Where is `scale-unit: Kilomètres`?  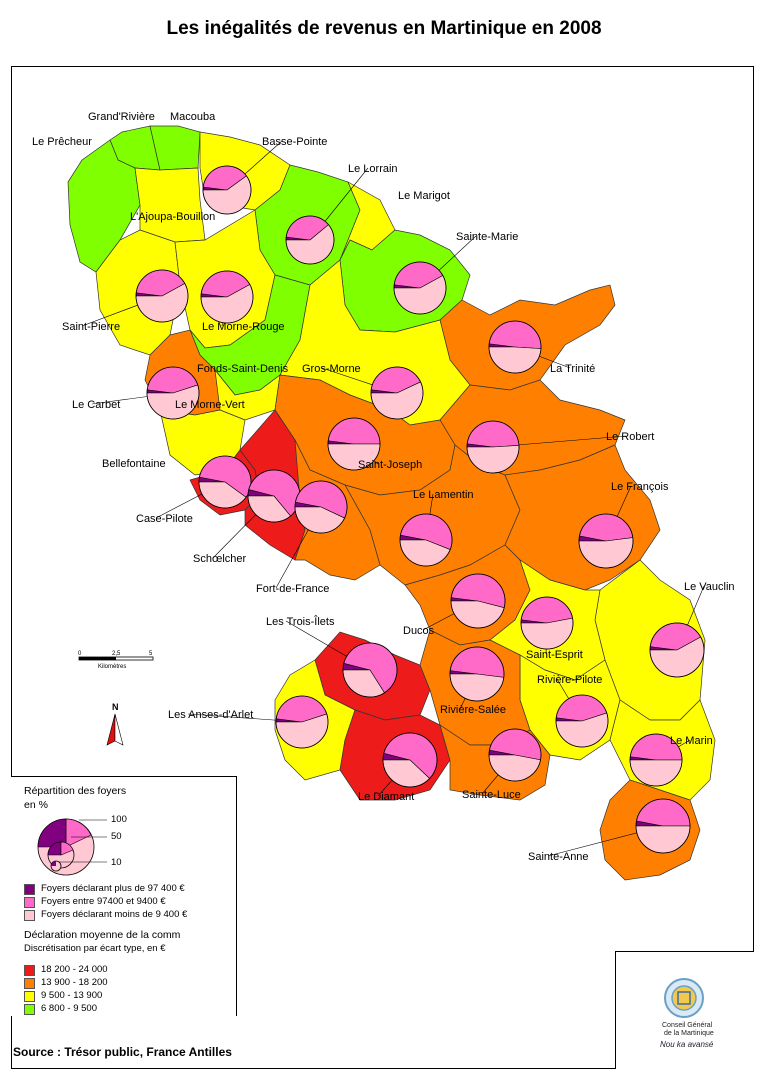 scale-unit: Kilomètres is located at coordinates (112, 667).